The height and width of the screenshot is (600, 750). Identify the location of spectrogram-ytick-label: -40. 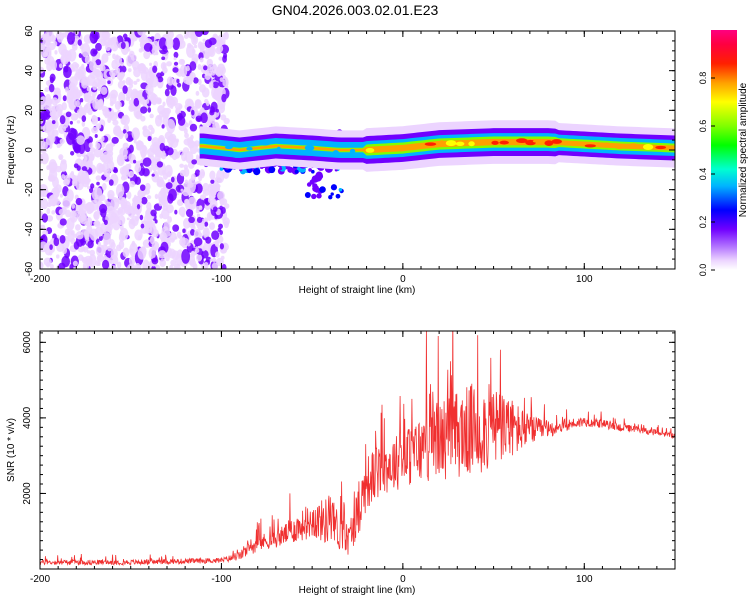
(29, 229).